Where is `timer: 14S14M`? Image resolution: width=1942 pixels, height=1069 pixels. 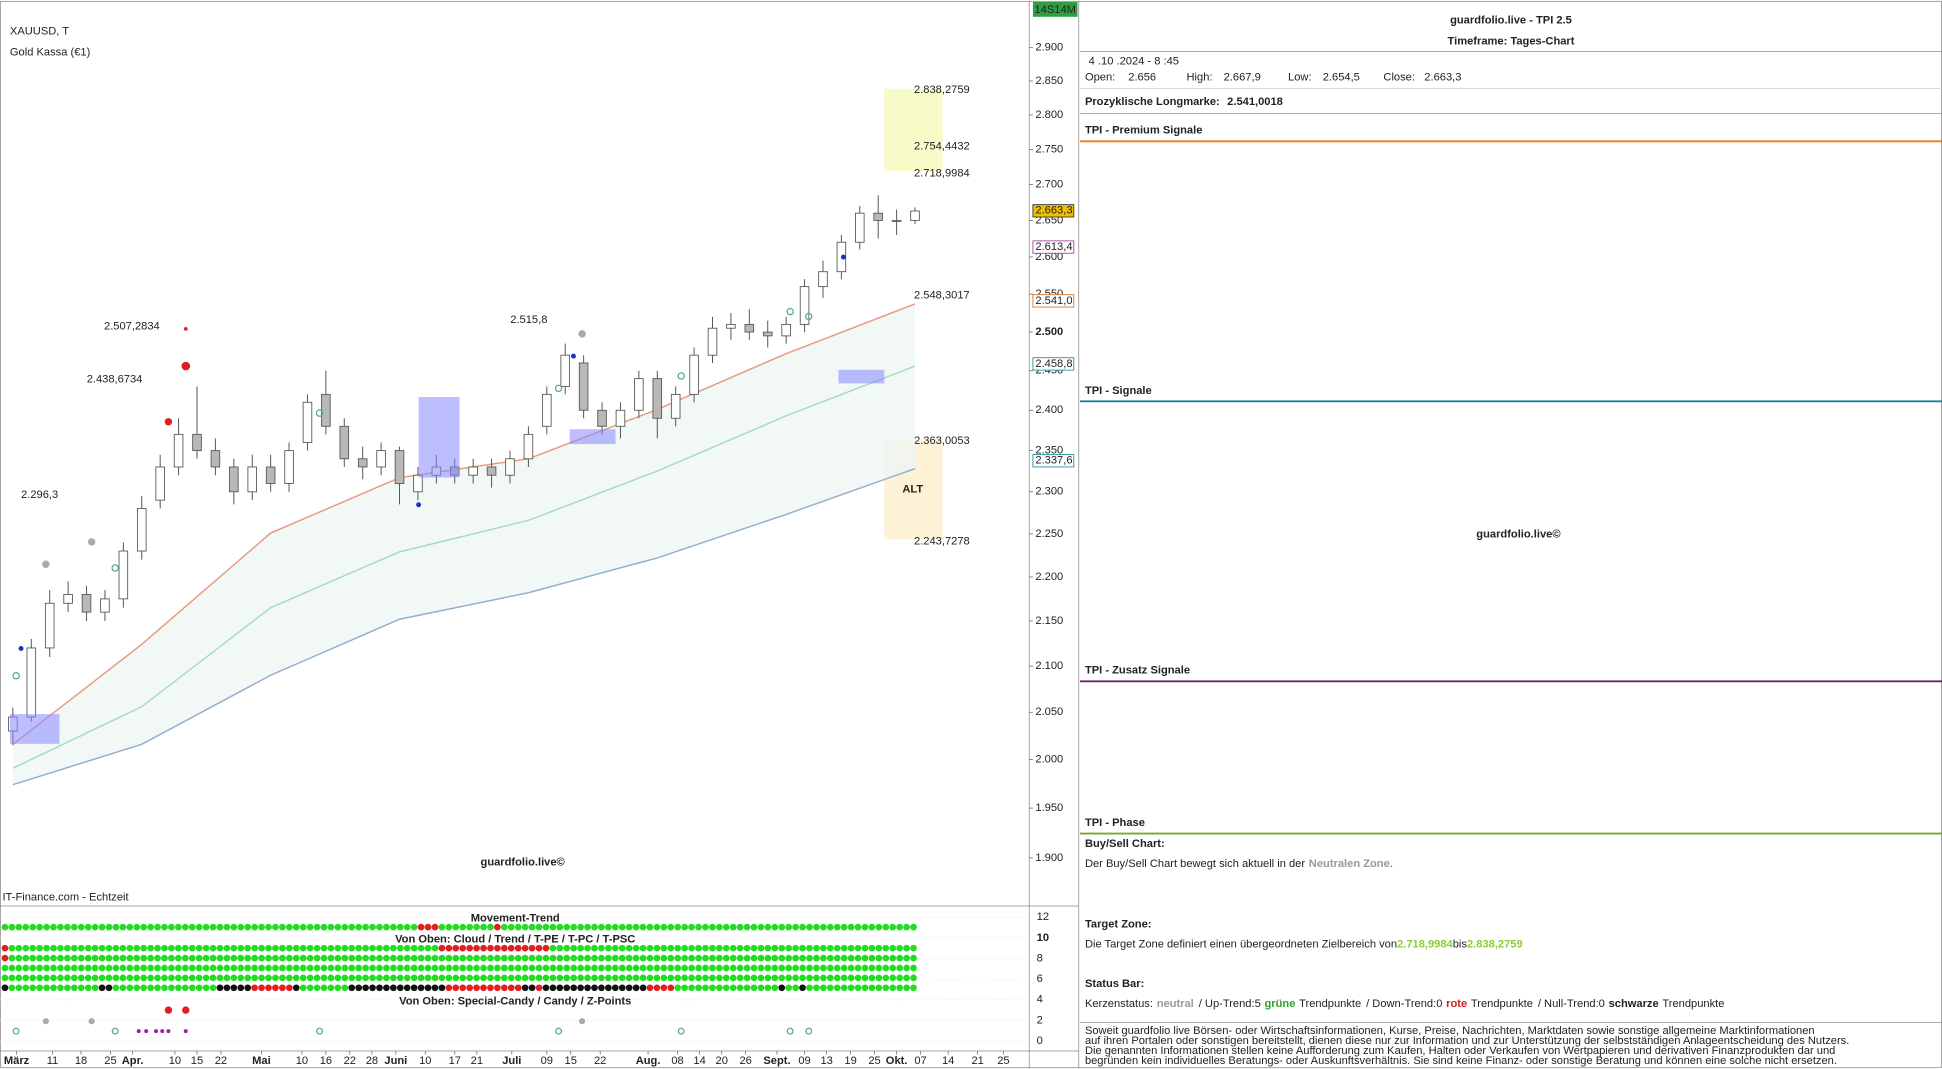
timer: 14S14M is located at coordinates (1055, 10).